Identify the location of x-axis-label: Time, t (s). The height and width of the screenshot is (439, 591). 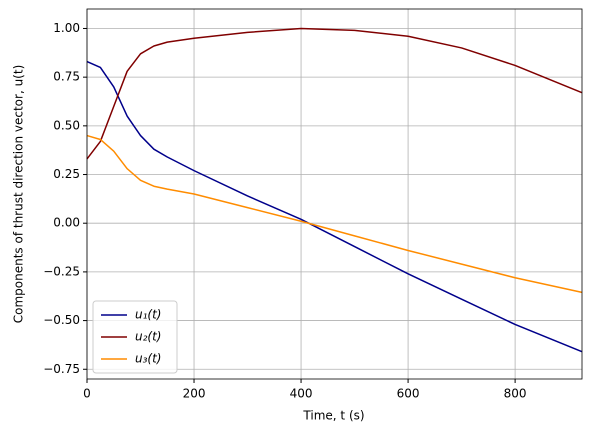
(333, 416).